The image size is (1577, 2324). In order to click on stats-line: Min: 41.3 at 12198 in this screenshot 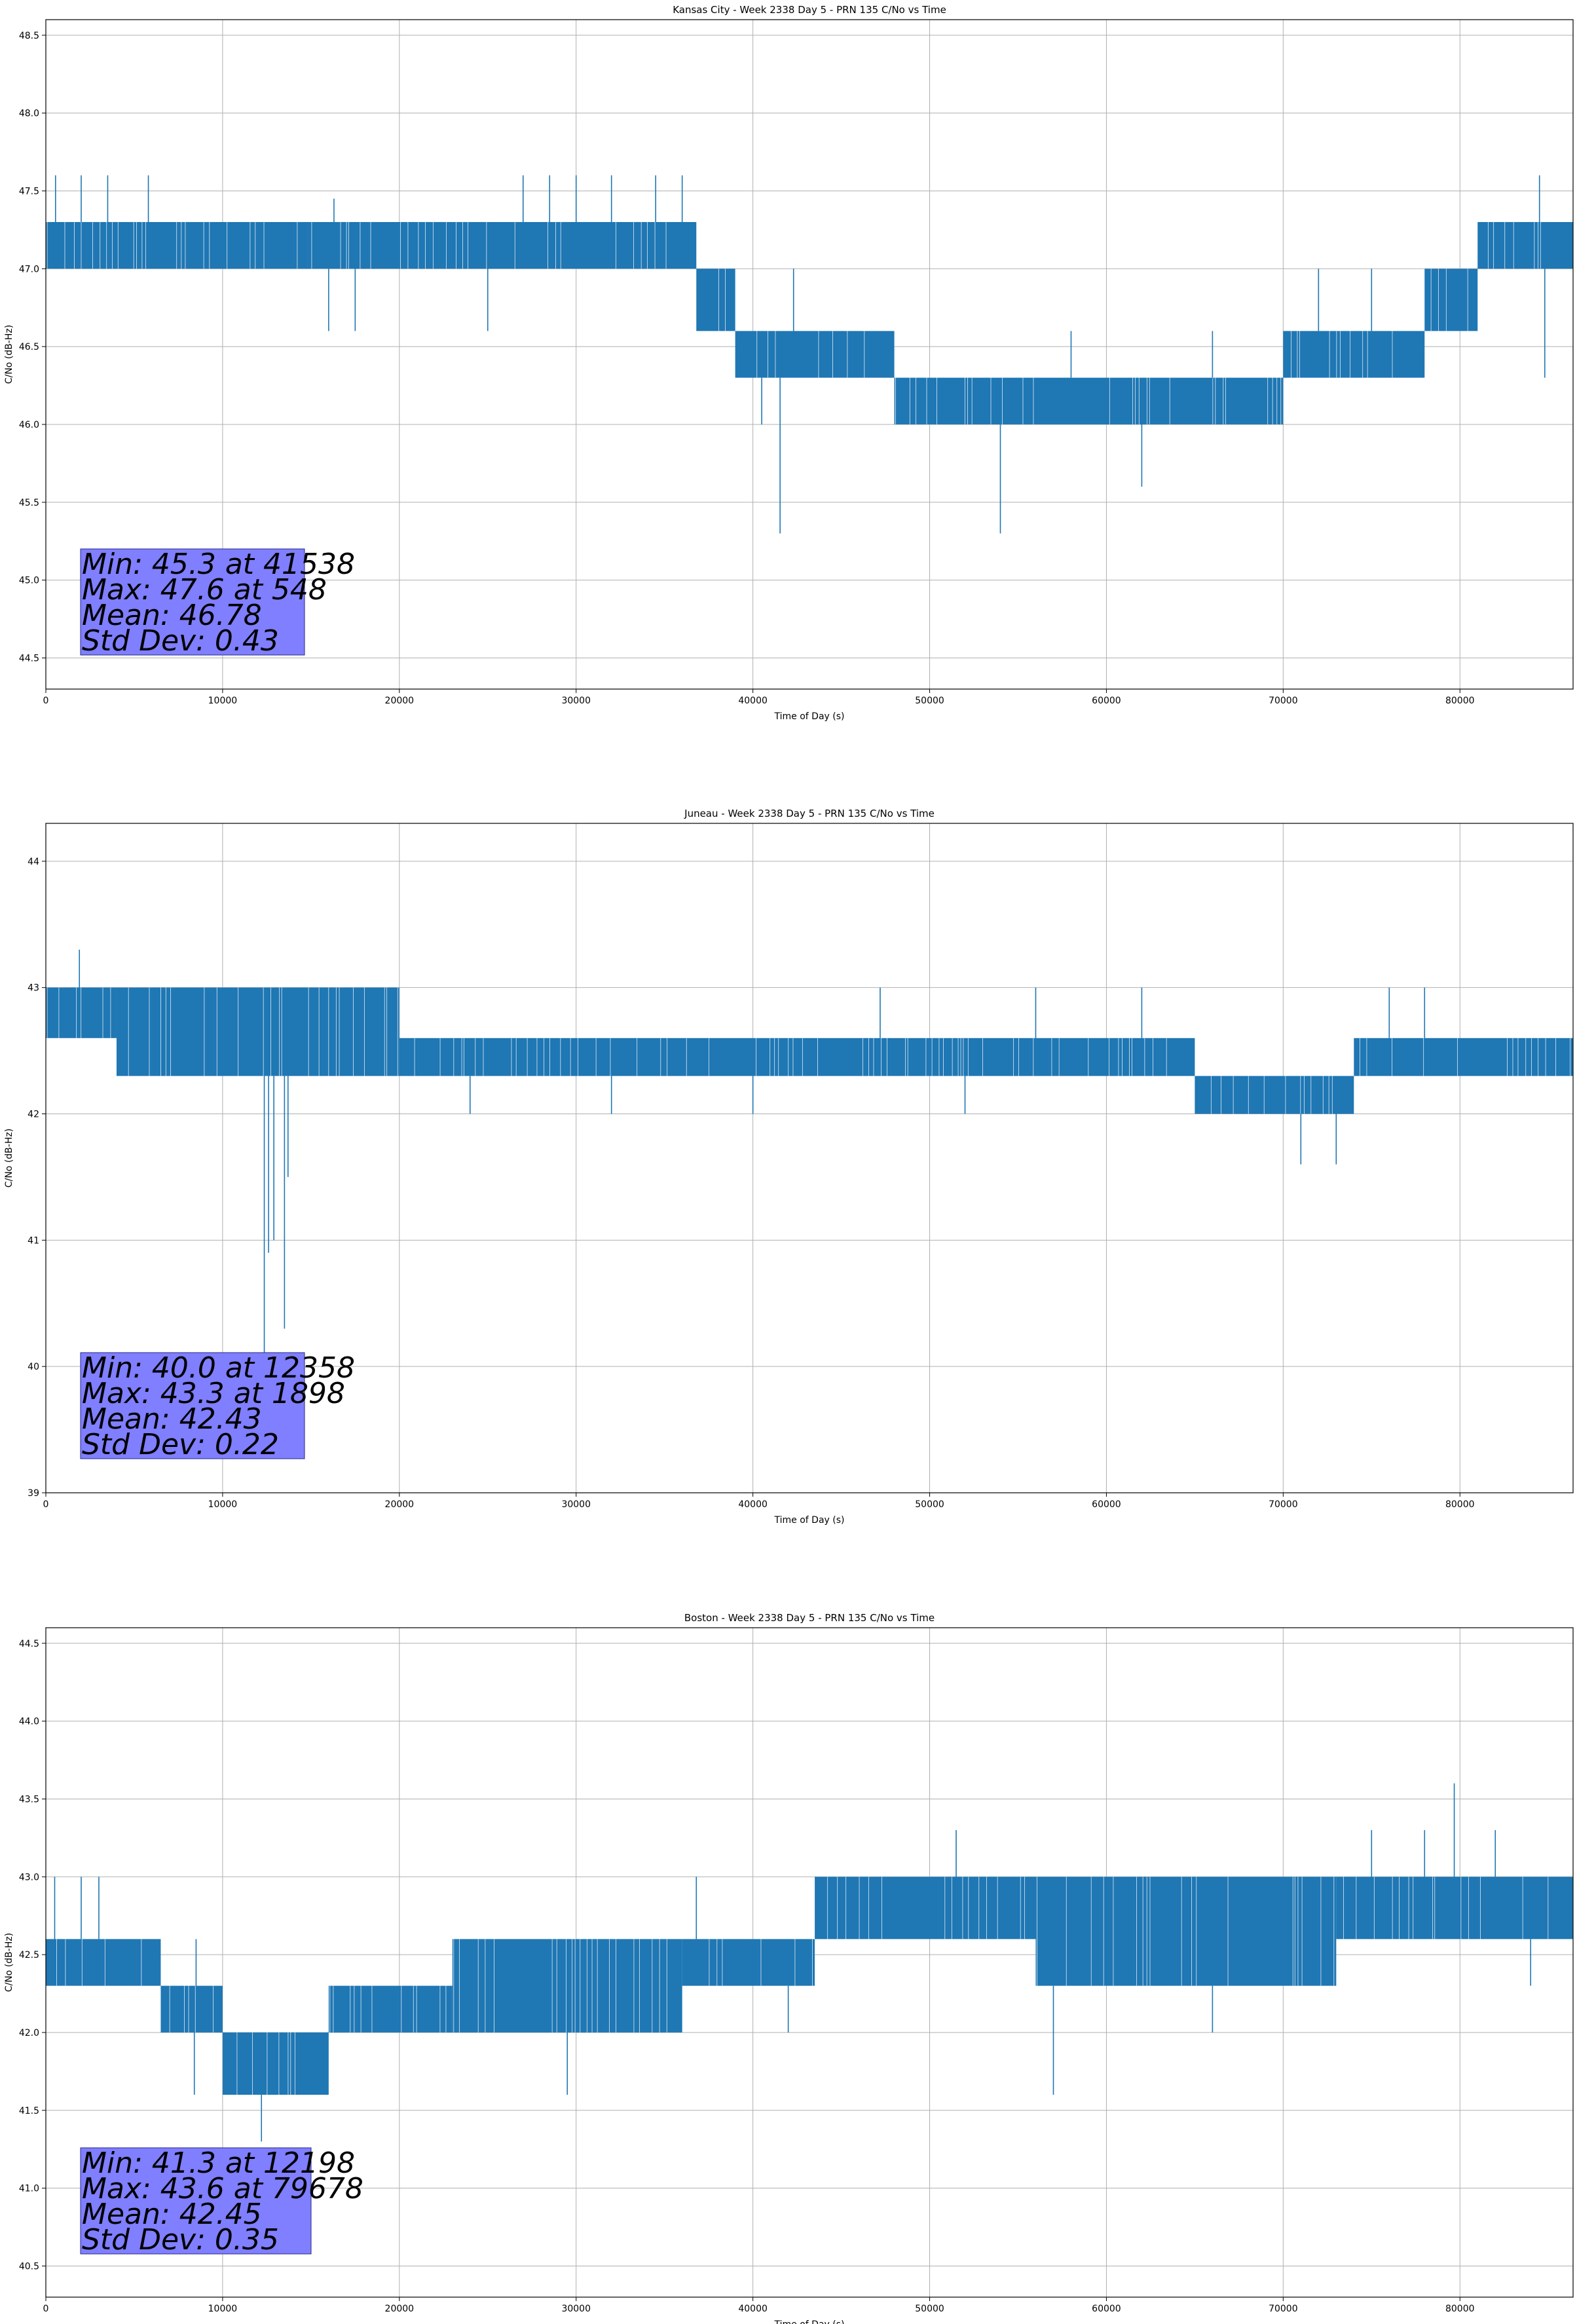, I will do `click(218, 2163)`.